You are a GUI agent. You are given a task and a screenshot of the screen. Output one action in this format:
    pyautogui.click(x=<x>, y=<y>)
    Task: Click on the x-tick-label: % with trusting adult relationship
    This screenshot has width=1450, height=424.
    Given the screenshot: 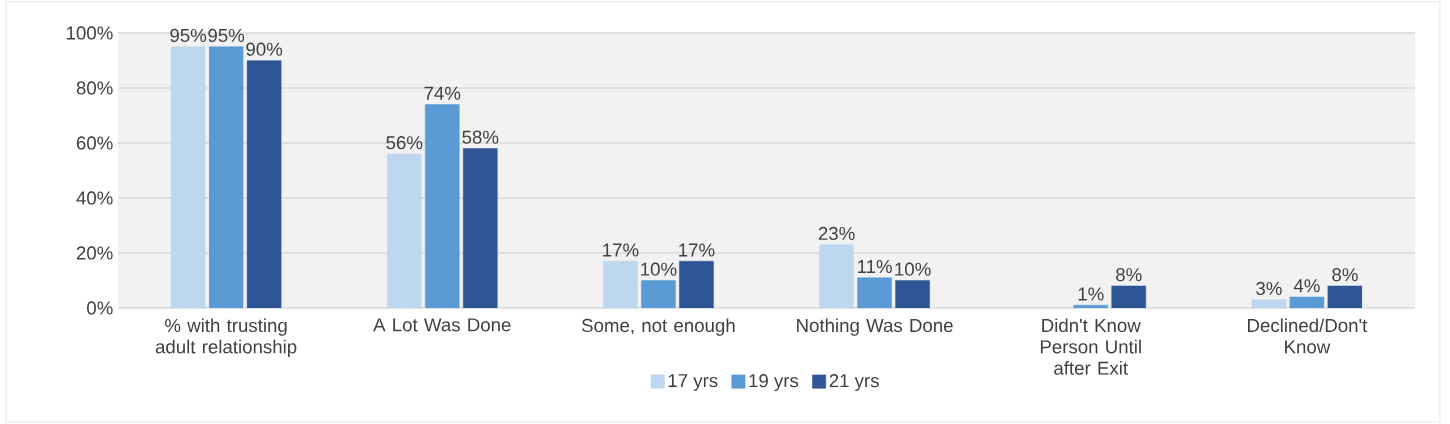 What is the action you would take?
    pyautogui.click(x=226, y=338)
    